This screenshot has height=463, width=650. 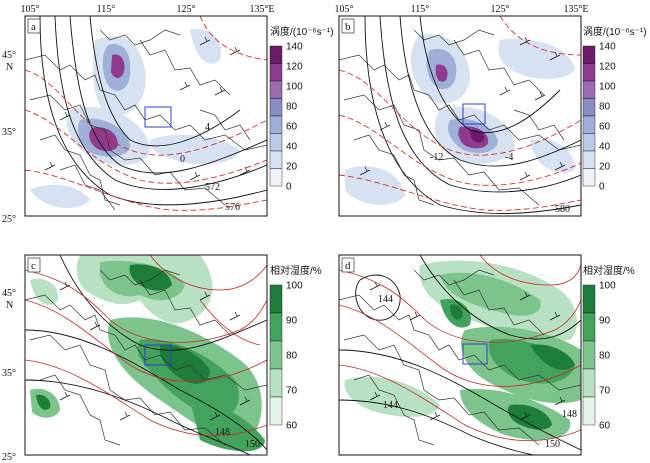 I want to click on lat-tick-35-c: 35°, so click(x=9, y=373).